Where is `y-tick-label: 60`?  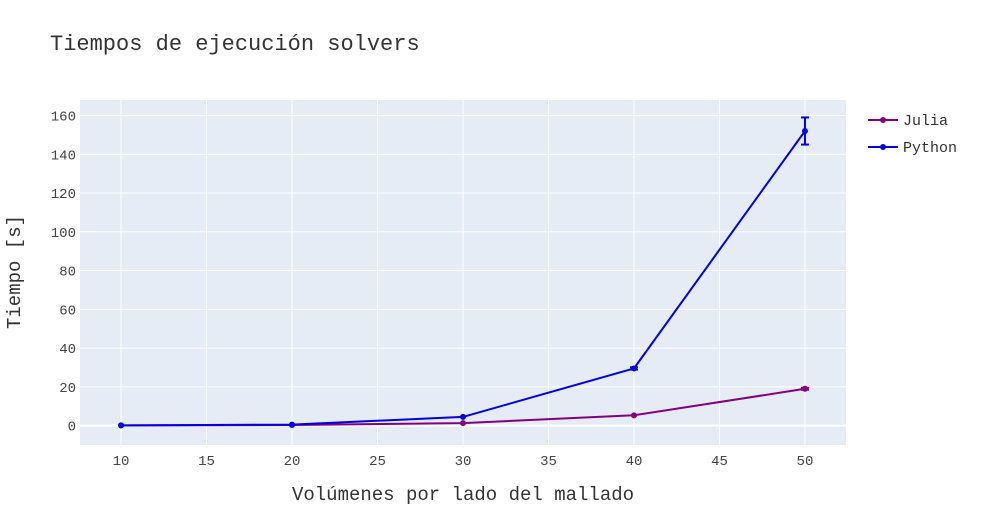 y-tick-label: 60 is located at coordinates (67, 311).